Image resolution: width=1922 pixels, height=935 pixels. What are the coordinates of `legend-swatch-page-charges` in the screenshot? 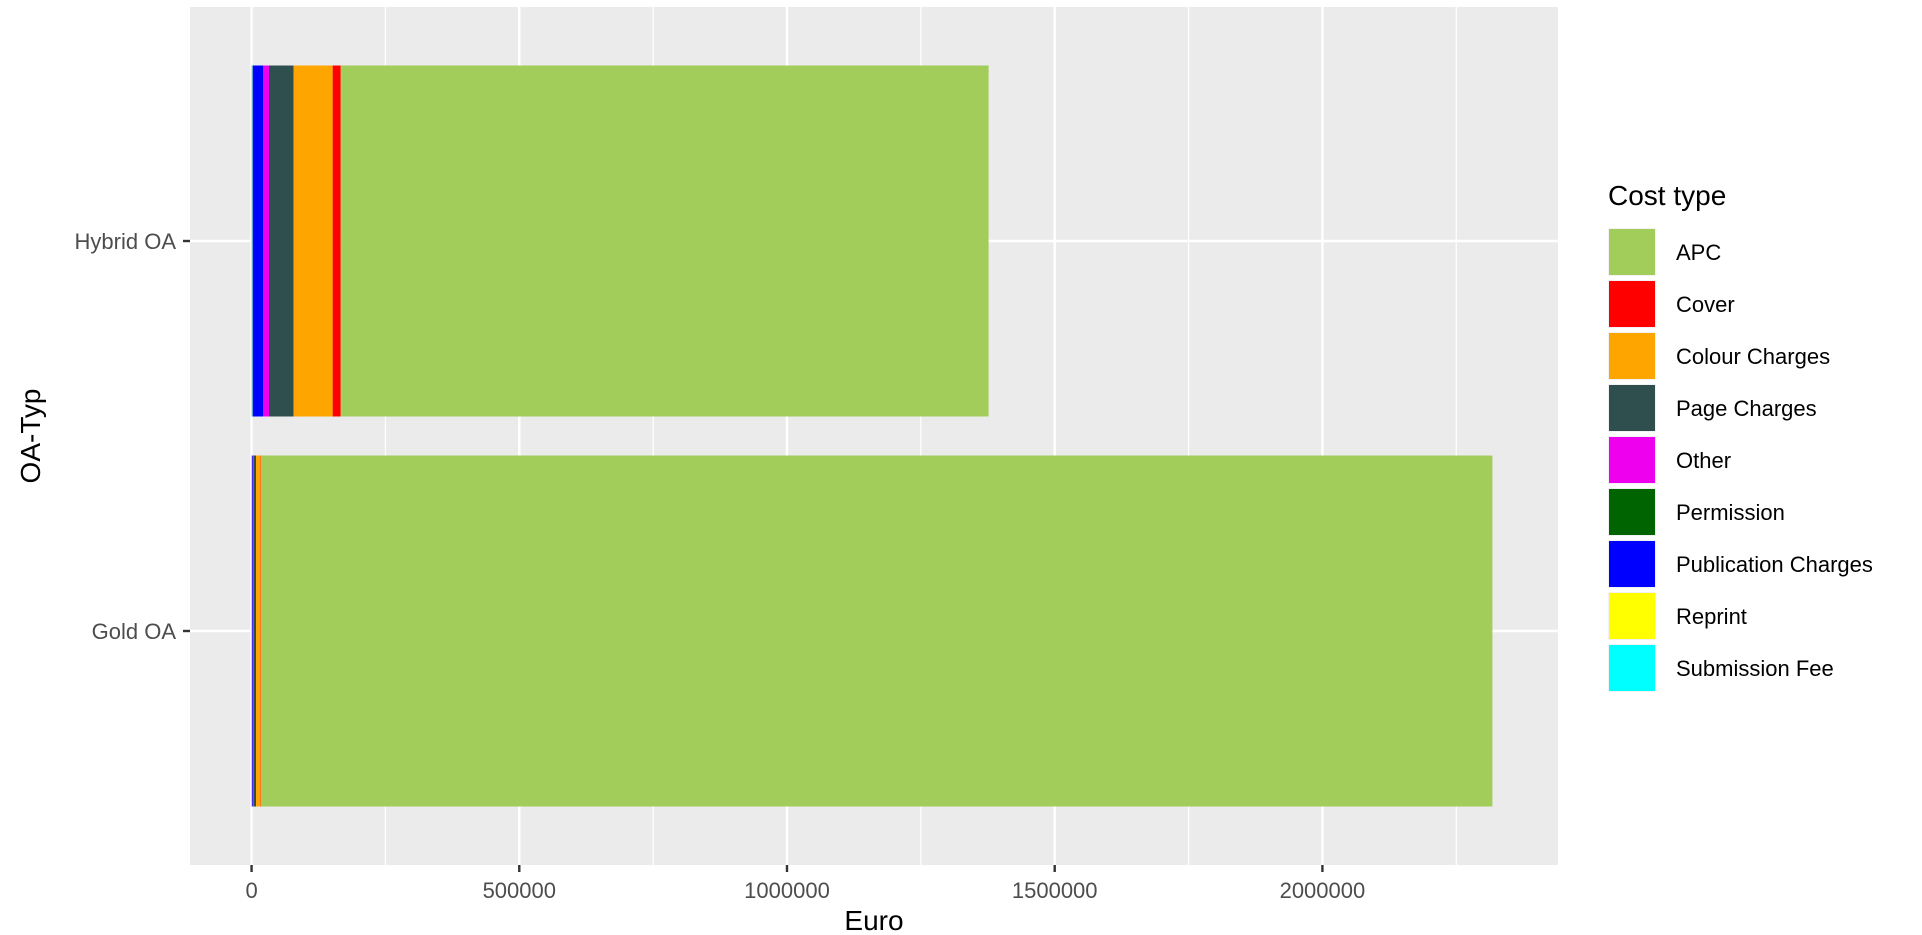 It's located at (1632, 408).